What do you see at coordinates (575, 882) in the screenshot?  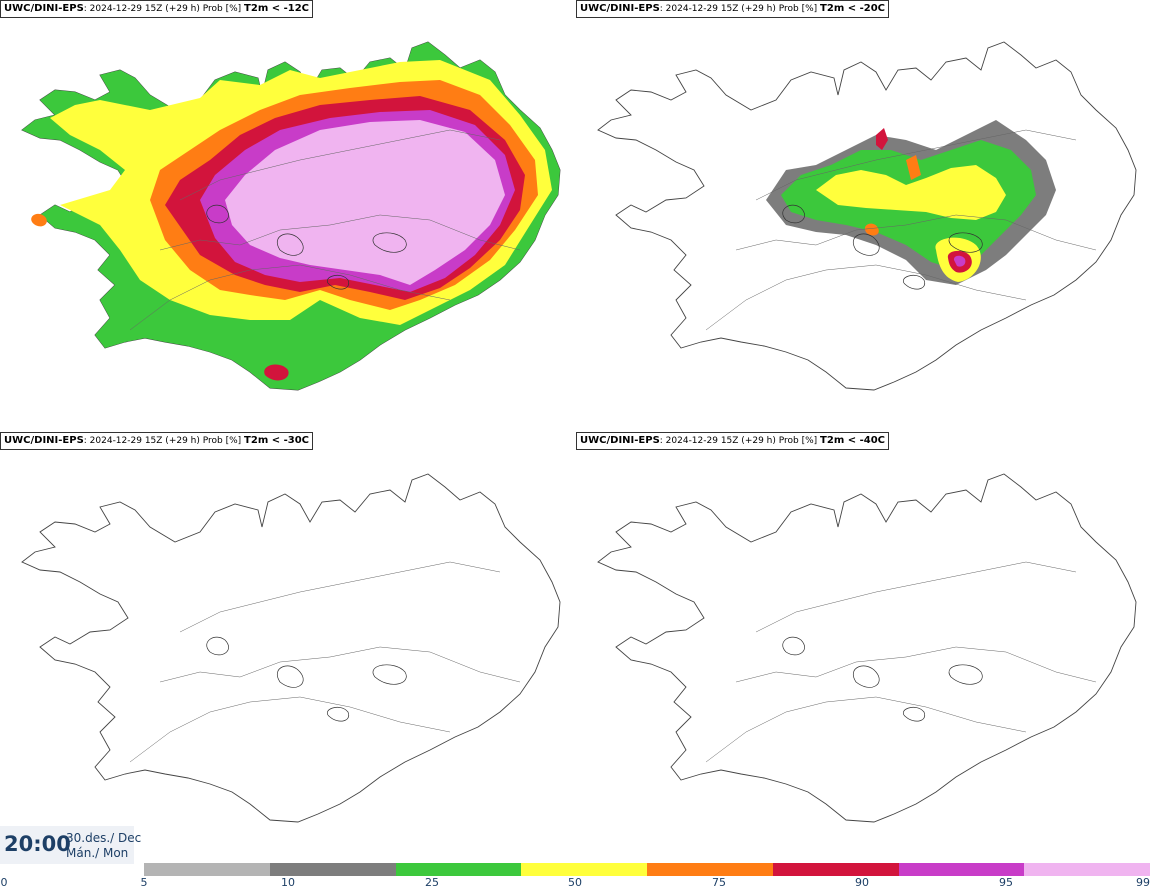 I see `legend-tick-label: 50` at bounding box center [575, 882].